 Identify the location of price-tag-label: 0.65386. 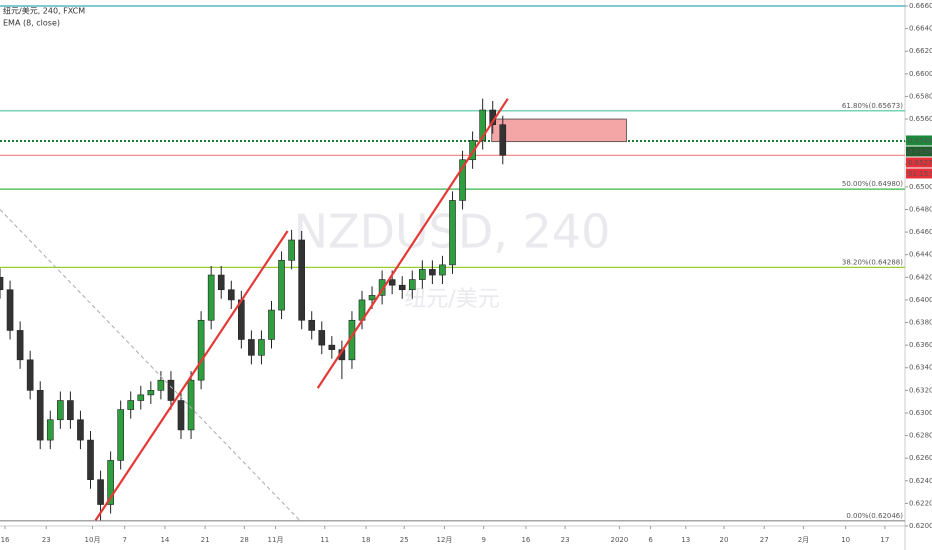
(920, 152).